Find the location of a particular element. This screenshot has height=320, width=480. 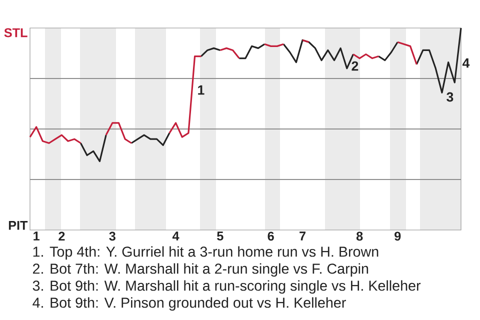

text: 2. Bot 7th: W. Marshall hit a 2-run single vs F. Carpin is located at coordinates (200, 270).